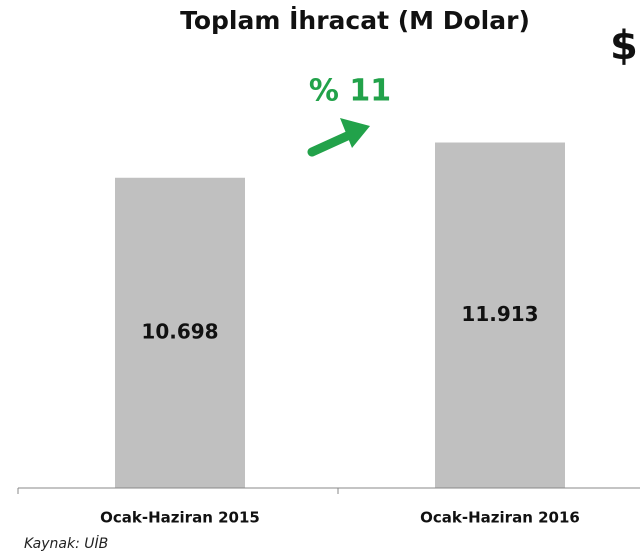 Image resolution: width=640 pixels, height=557 pixels. What do you see at coordinates (350, 91) in the screenshot?
I see `growth-annotation: % 11` at bounding box center [350, 91].